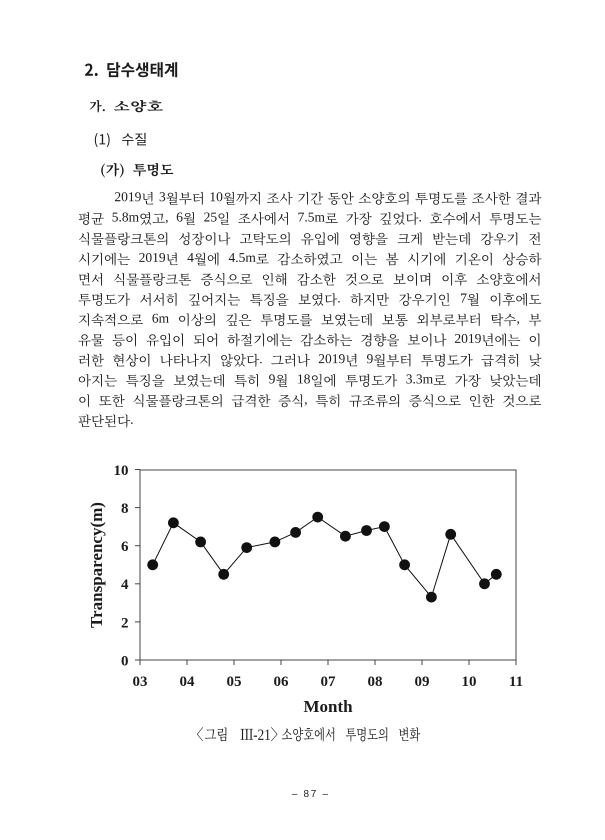  What do you see at coordinates (188, 682) in the screenshot?
I see `svg-text: 04` at bounding box center [188, 682].